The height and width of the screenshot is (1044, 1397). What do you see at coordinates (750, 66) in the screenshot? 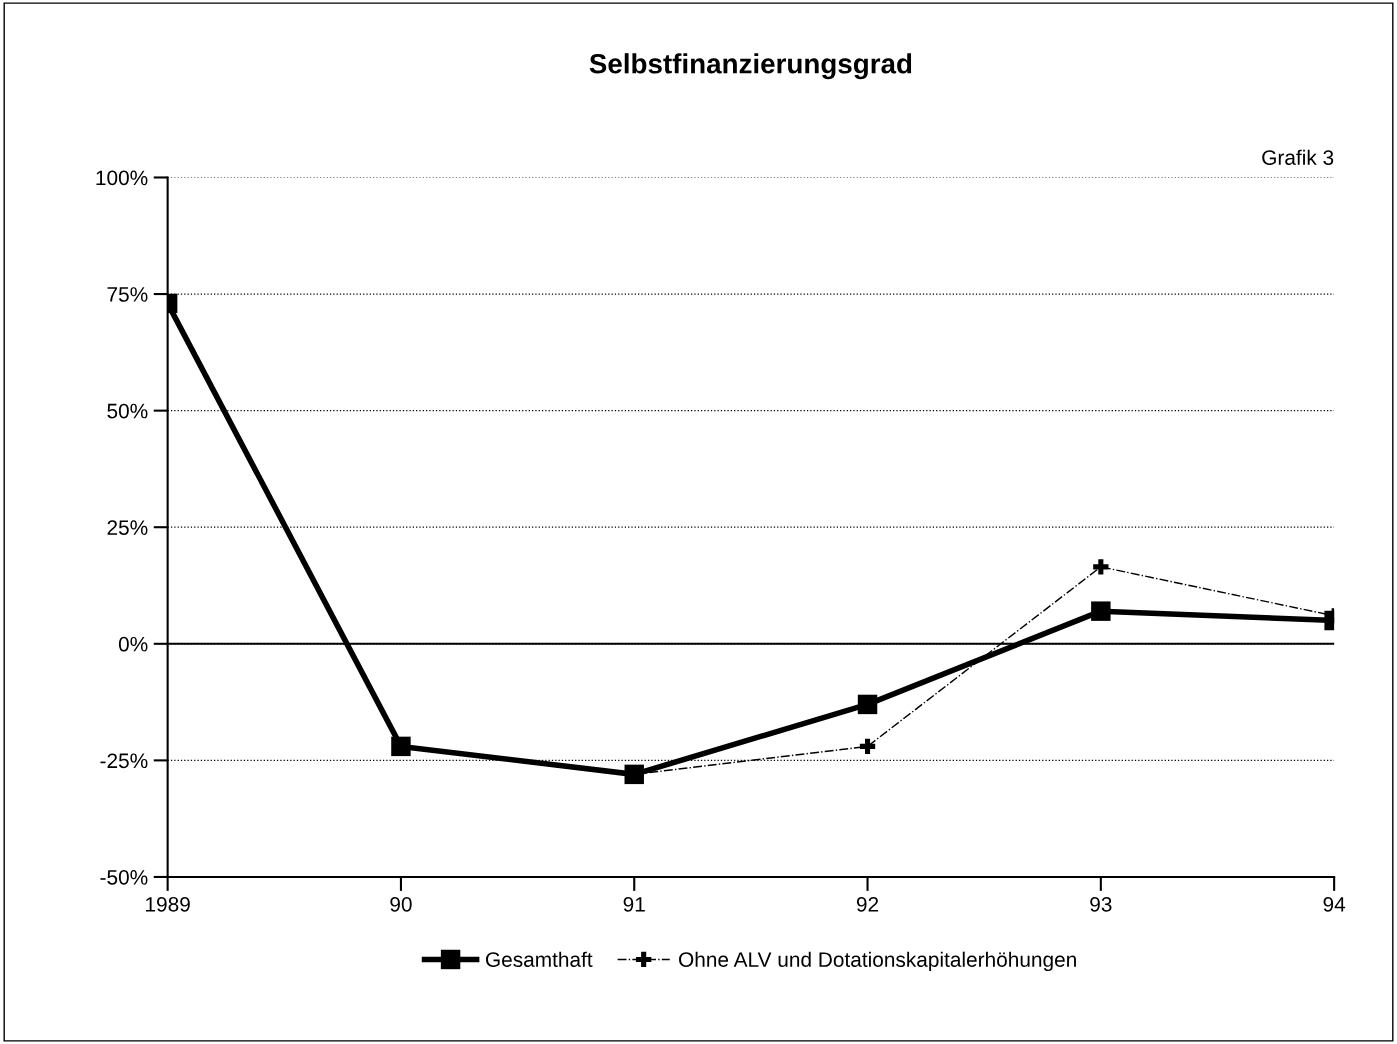
I see `chart-title: Selbstfinanzierungsgrad` at bounding box center [750, 66].